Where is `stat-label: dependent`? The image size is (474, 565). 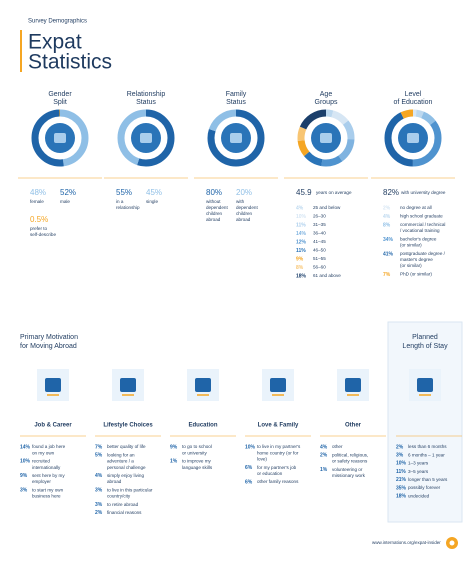
stat-label: dependent is located at coordinates (217, 207).